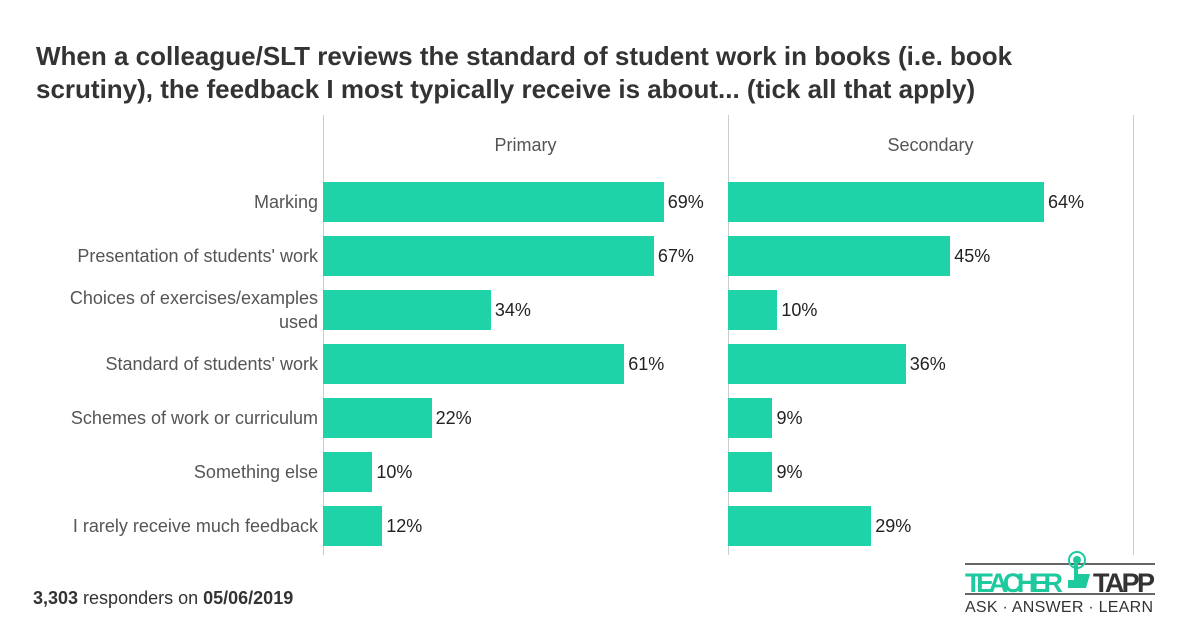 This screenshot has width=1184, height=634. What do you see at coordinates (195, 526) in the screenshot?
I see `category-label: I rarely receive much feedback` at bounding box center [195, 526].